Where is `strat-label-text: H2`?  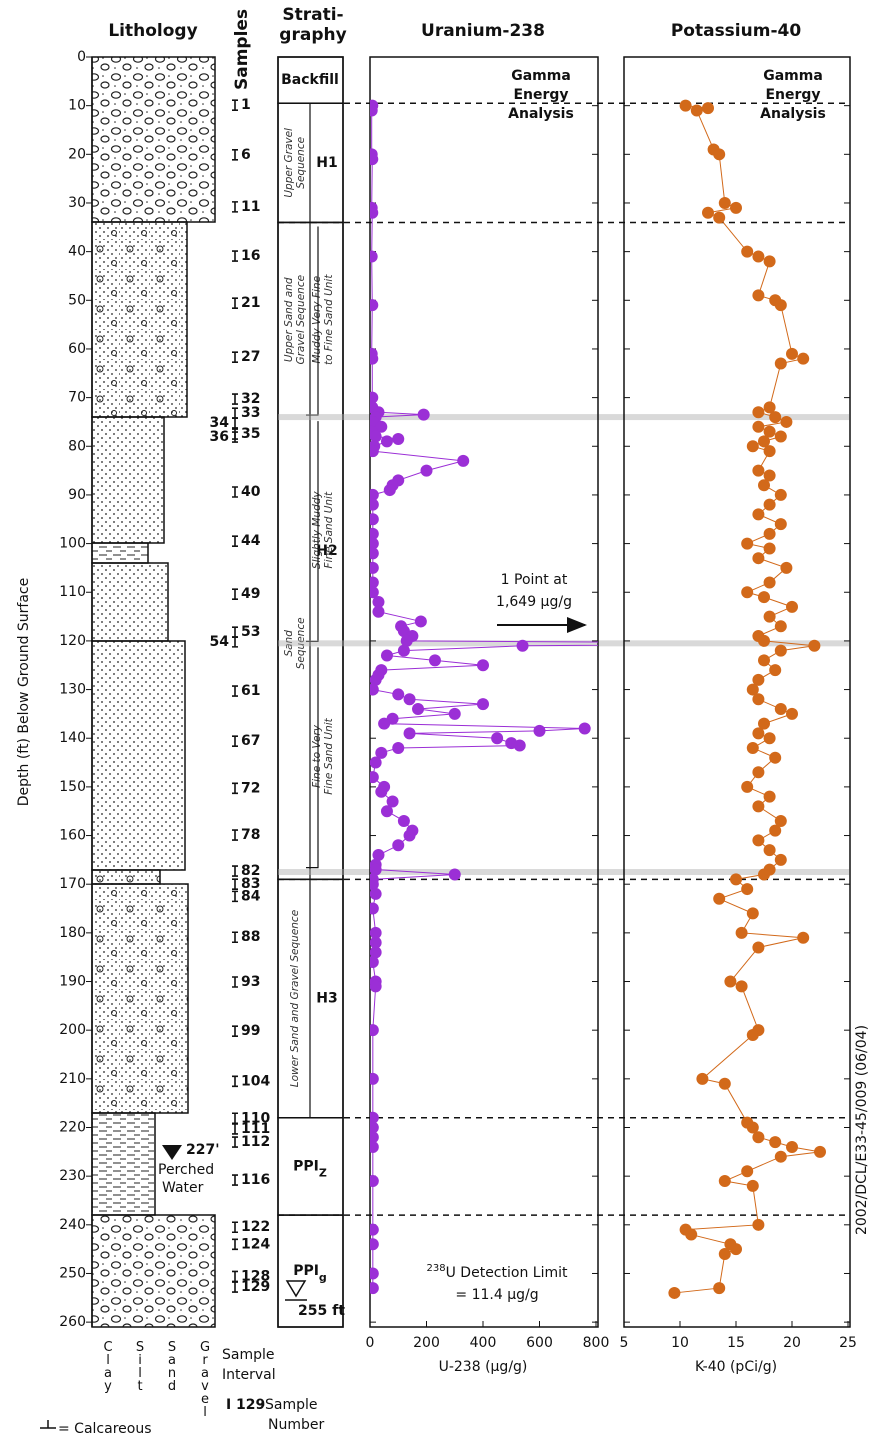 strat-label-text: H2 is located at coordinates (326, 551).